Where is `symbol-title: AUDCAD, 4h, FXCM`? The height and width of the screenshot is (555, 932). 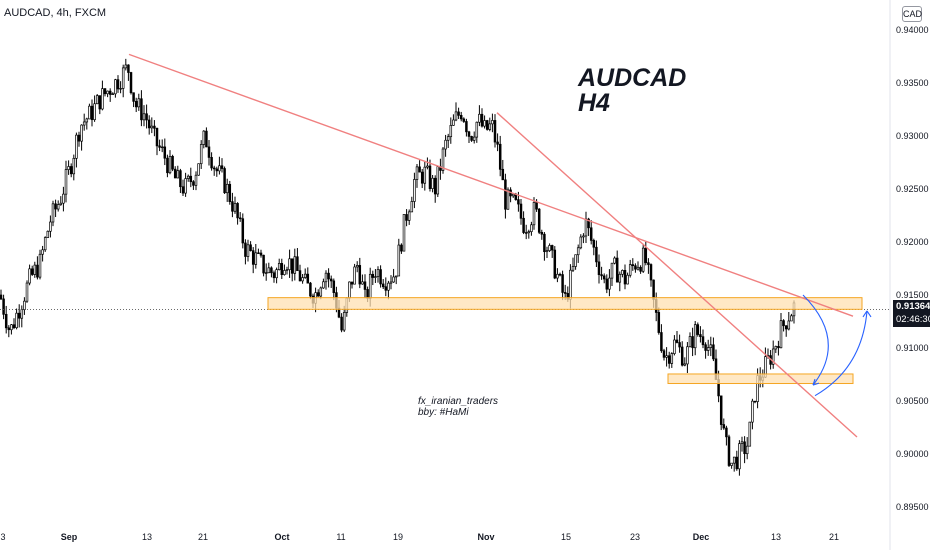 symbol-title: AUDCAD, 4h, FXCM is located at coordinates (55, 13).